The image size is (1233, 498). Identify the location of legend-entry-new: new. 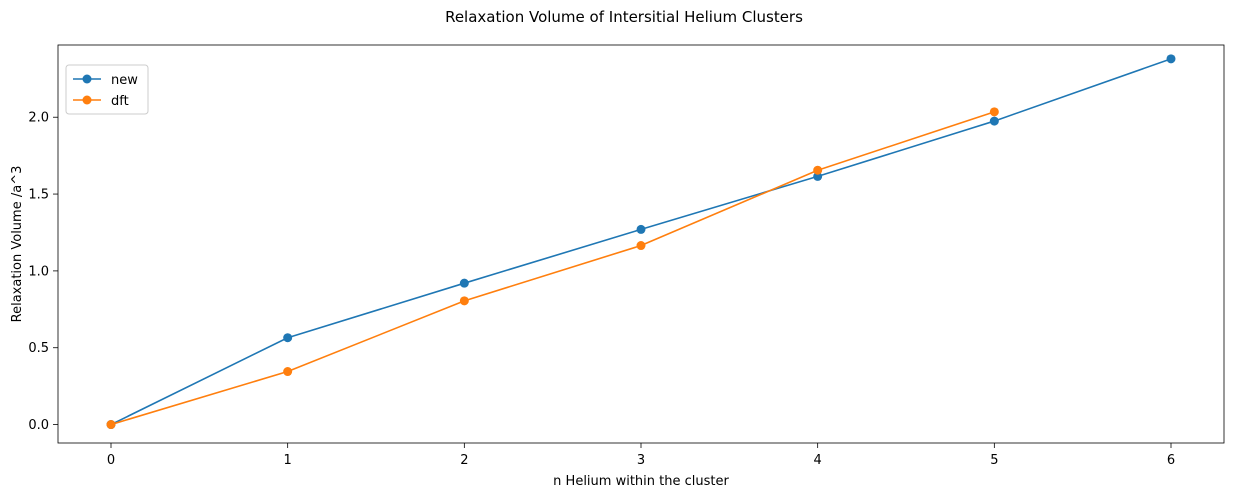
(105, 80).